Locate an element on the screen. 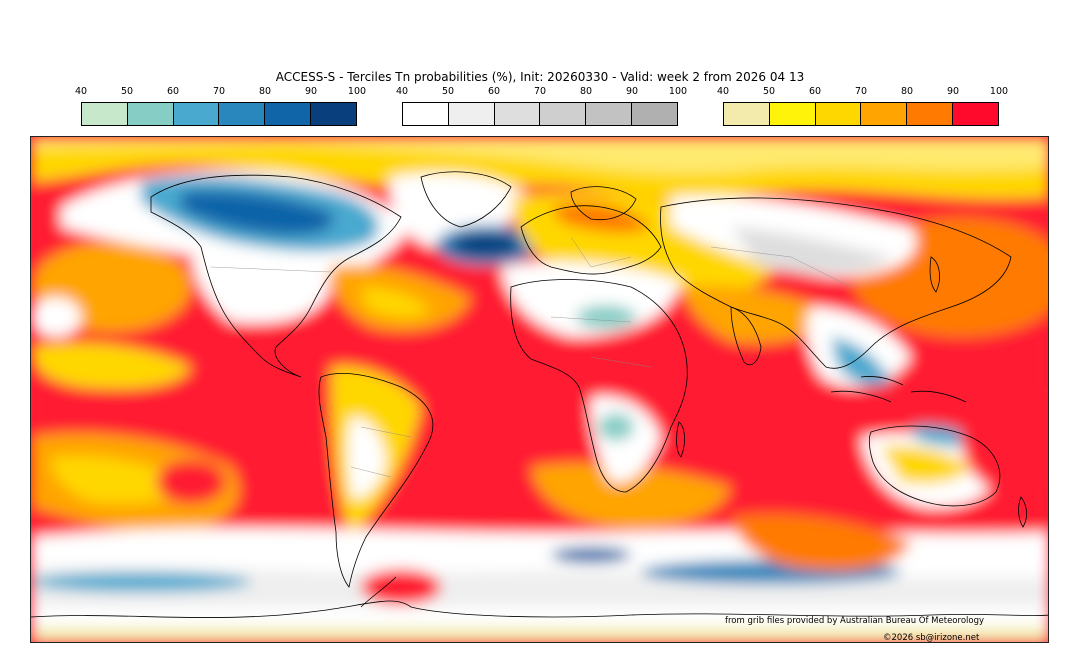 Image resolution: width=1080 pixels, height=658 pixels. legend-normal is located at coordinates (540, 114).